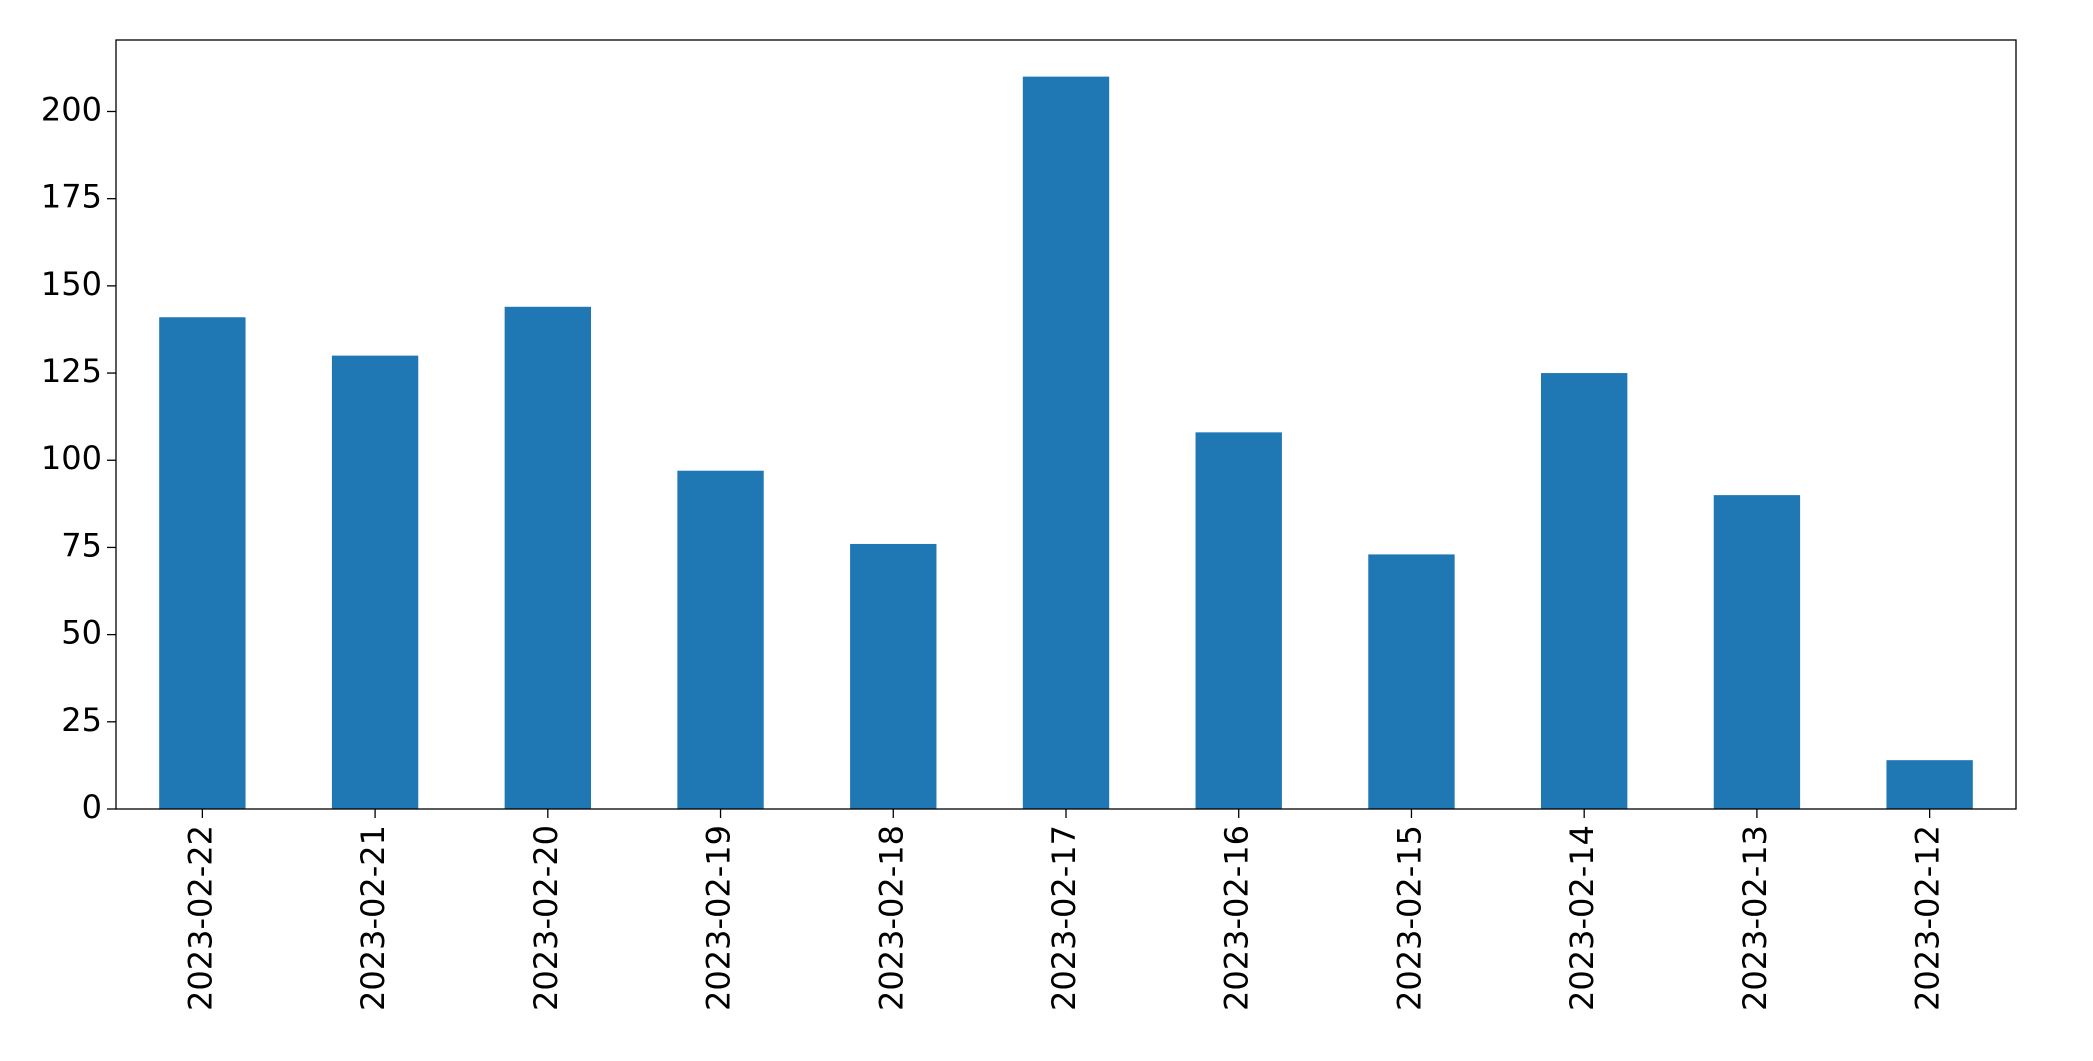 Image resolution: width=2093 pixels, height=1061 pixels. Describe the element at coordinates (1064, 918) in the screenshot. I see `x-tick-label: 2023-02-17` at that location.